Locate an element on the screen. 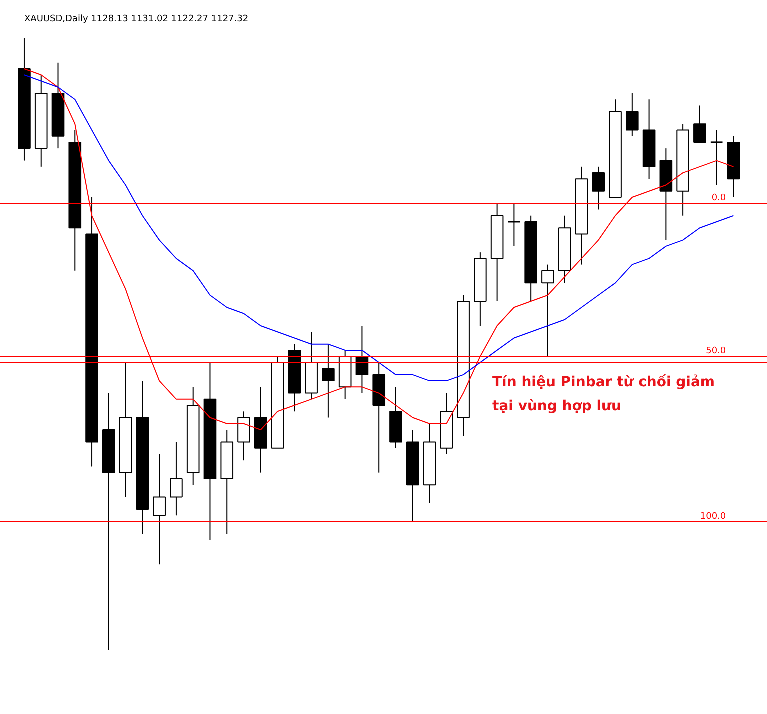 Image resolution: width=767 pixels, height=714 pixels. annotation: 50.0 is located at coordinates (716, 351).